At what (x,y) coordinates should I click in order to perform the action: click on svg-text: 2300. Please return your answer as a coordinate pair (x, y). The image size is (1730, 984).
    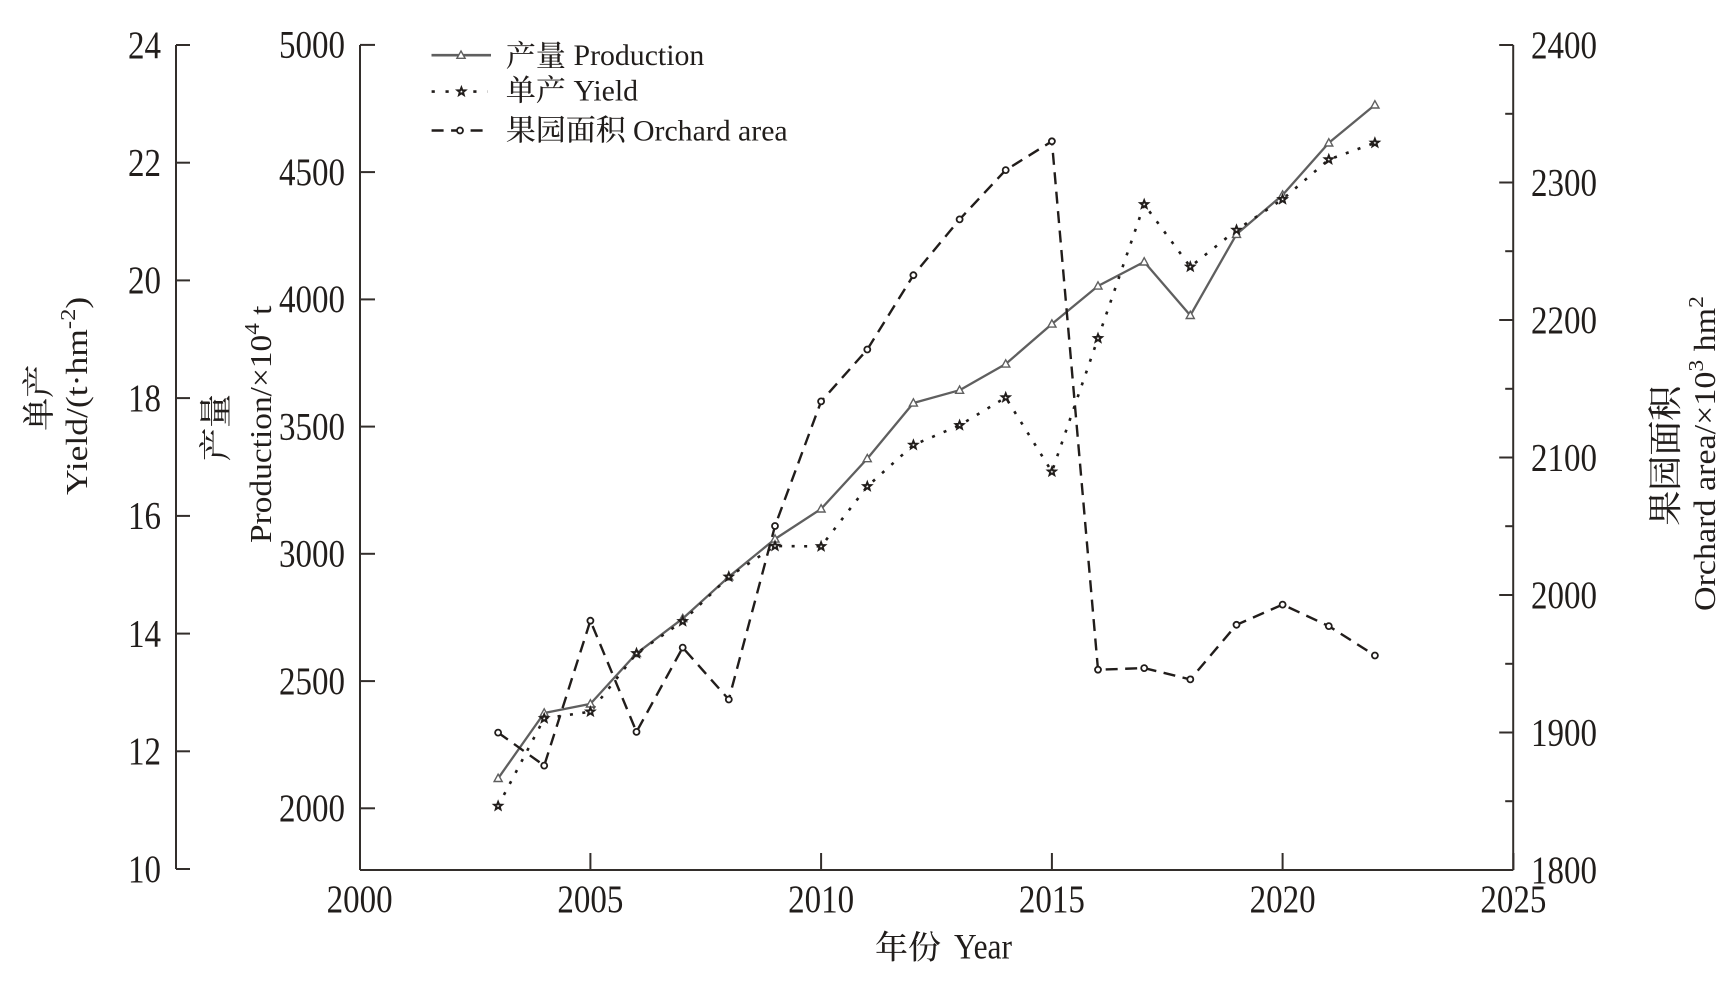
    Looking at the image, I should click on (1564, 182).